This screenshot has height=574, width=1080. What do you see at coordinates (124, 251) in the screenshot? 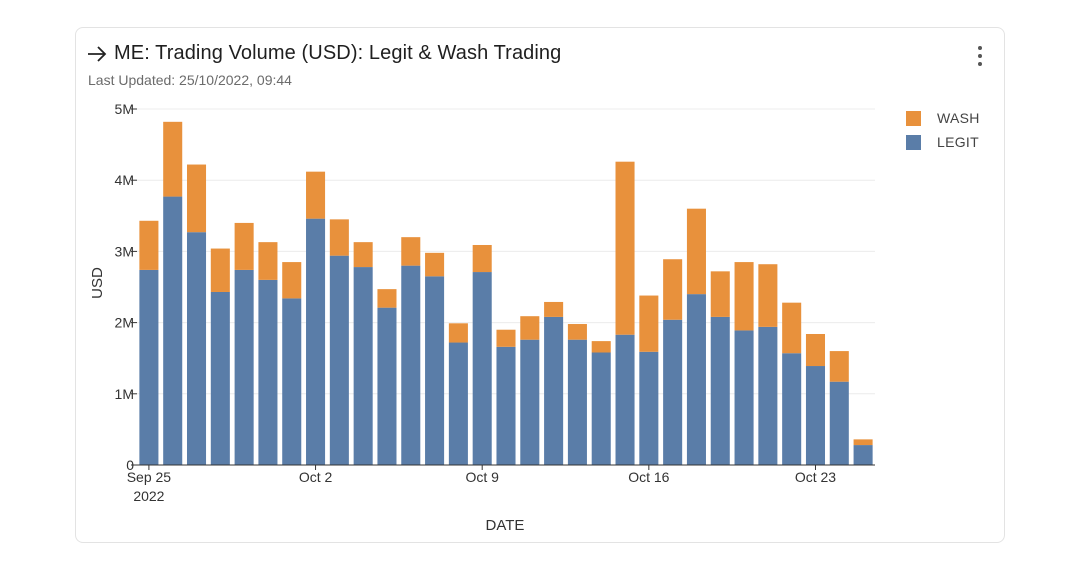
I see `y-tick-label: 3M` at bounding box center [124, 251].